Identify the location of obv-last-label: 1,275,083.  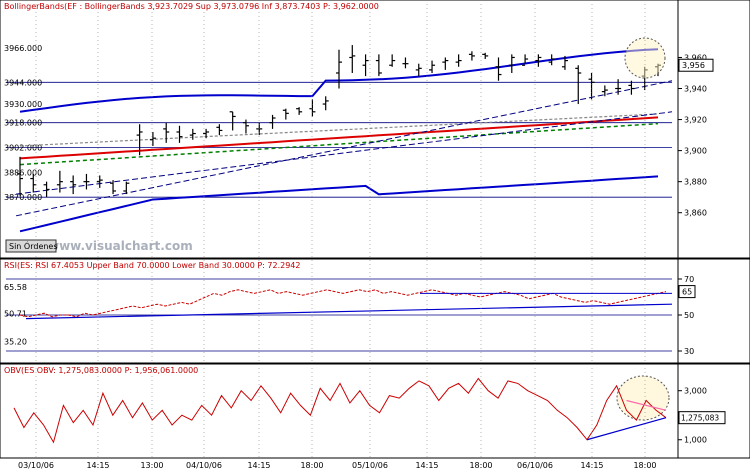
(700, 418).